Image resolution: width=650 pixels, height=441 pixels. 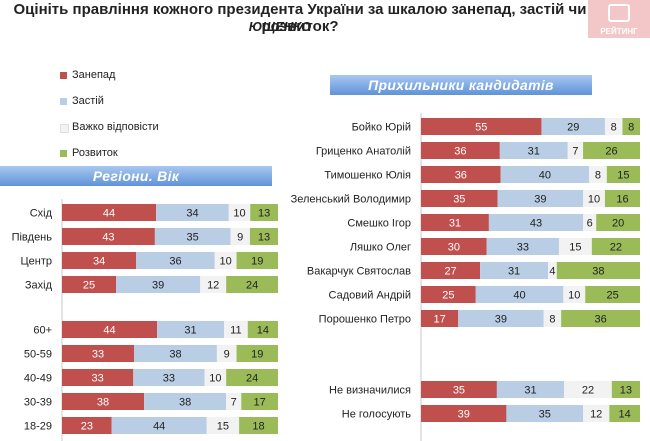 What do you see at coordinates (370, 391) in the screenshot?
I see `row-label: Не визначилися` at bounding box center [370, 391].